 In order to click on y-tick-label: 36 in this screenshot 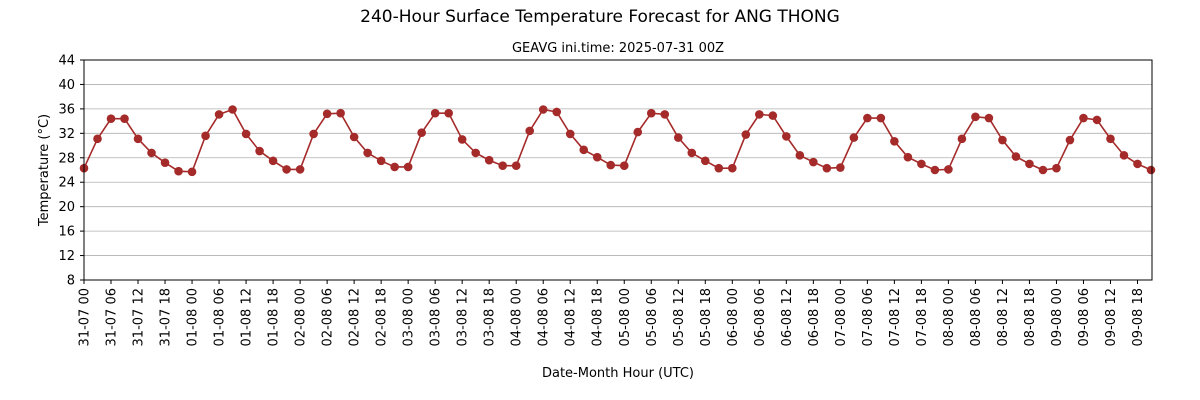, I will do `click(66, 109)`.